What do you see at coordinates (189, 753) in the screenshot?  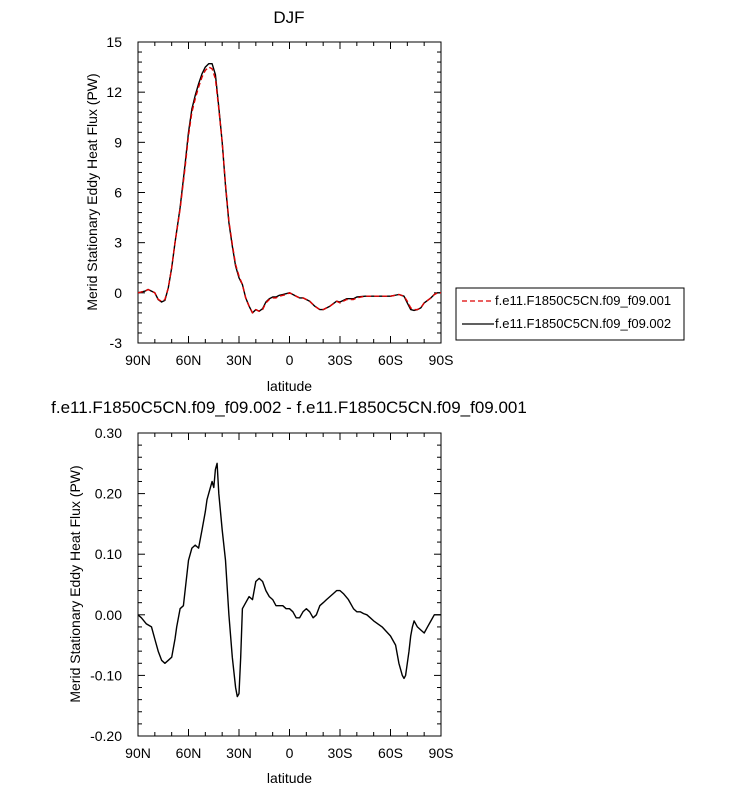 I see `bottom-x-tick-label: 60N` at bounding box center [189, 753].